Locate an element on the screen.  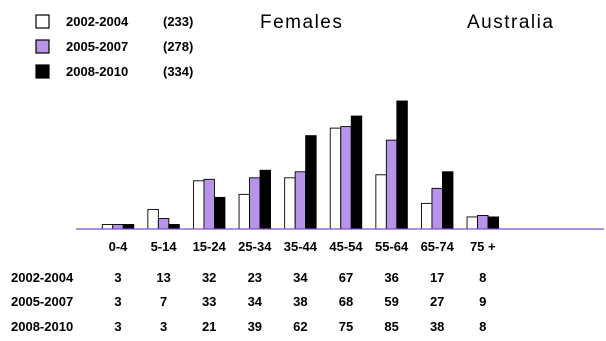
legend-label-2008-2010: 2008-2010 is located at coordinates (97, 71).